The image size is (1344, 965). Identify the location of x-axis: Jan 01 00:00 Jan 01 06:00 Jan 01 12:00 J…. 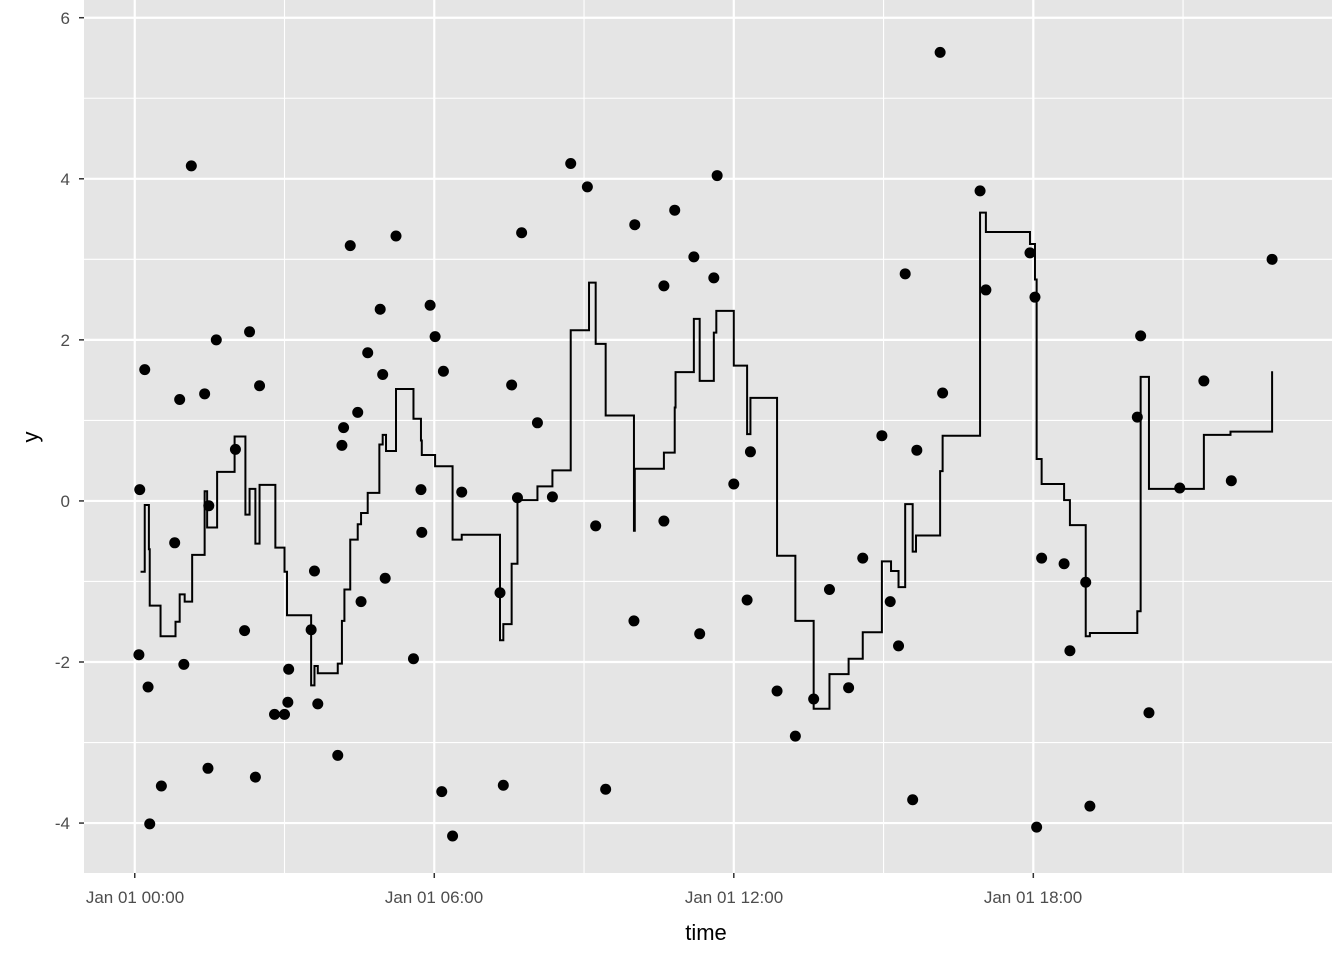
(584, 897).